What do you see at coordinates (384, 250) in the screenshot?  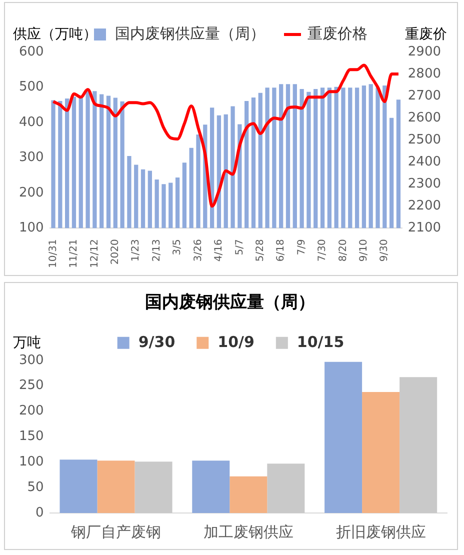 I see `x-tick-label: 9/30` at bounding box center [384, 250].